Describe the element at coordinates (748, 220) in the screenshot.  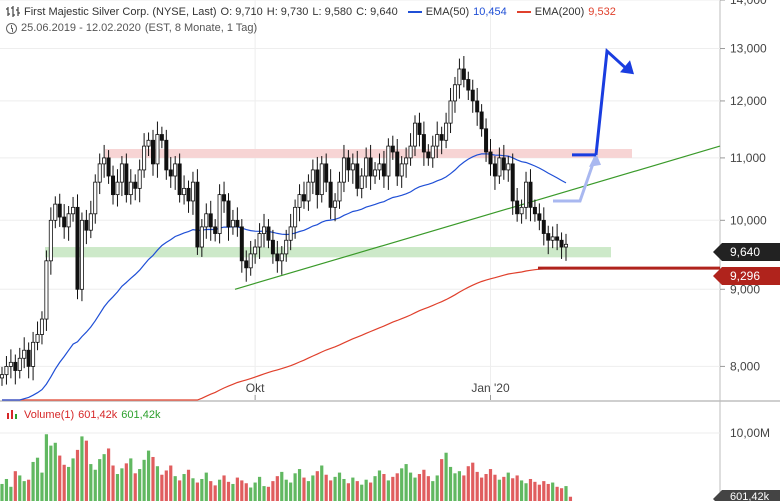
I see `y-tick-label: 10,000` at that location.